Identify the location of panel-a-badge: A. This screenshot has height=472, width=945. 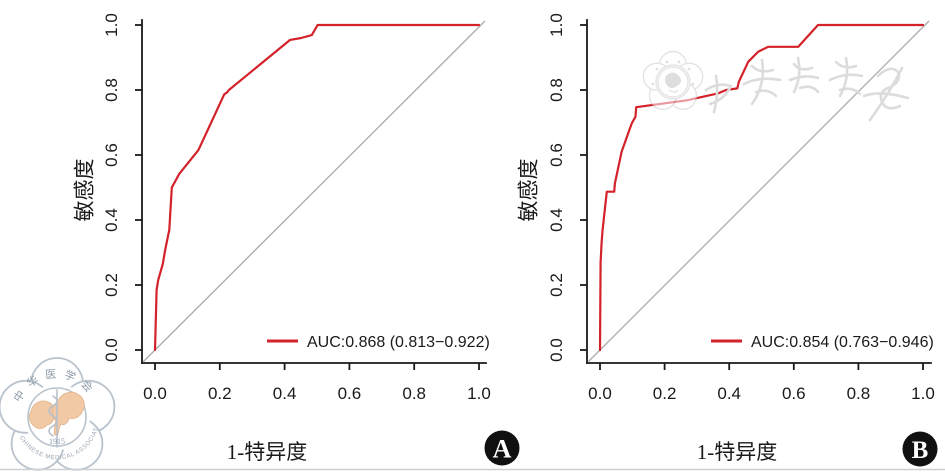
(502, 448).